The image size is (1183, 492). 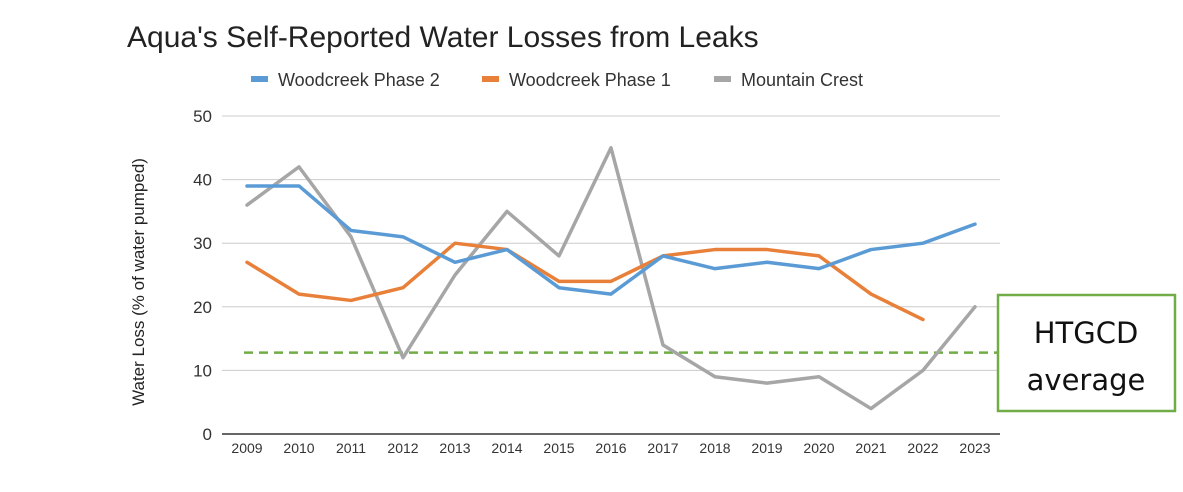 What do you see at coordinates (202, 243) in the screenshot?
I see `y-tick-label: 30` at bounding box center [202, 243].